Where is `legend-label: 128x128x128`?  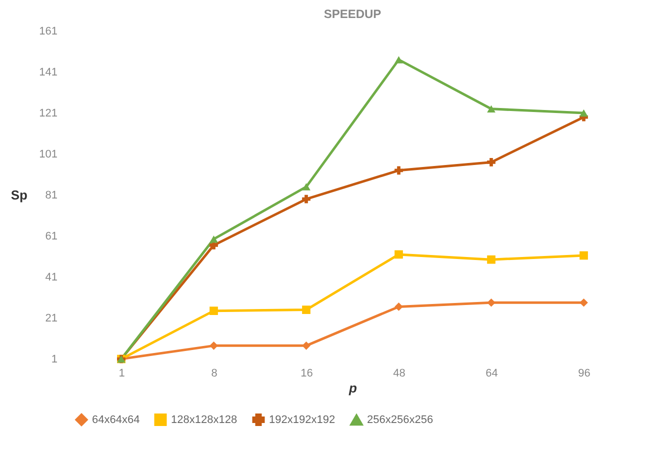 legend-label: 128x128x128 is located at coordinates (204, 420).